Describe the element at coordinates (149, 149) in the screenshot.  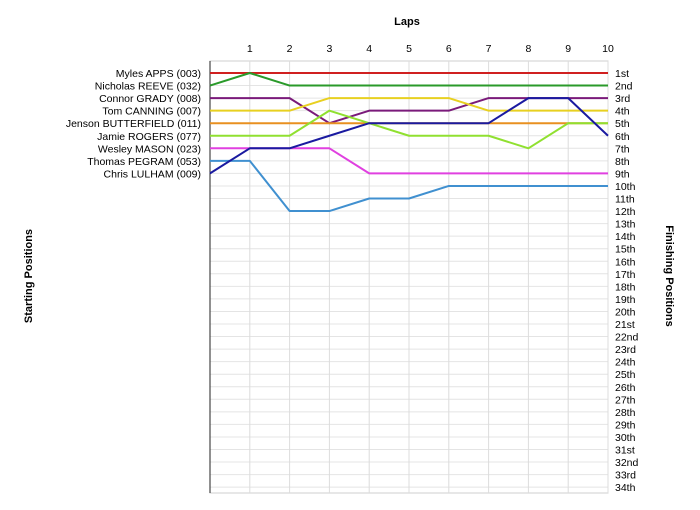
I see `starting-position-label: Wesley MASON (023)` at that location.